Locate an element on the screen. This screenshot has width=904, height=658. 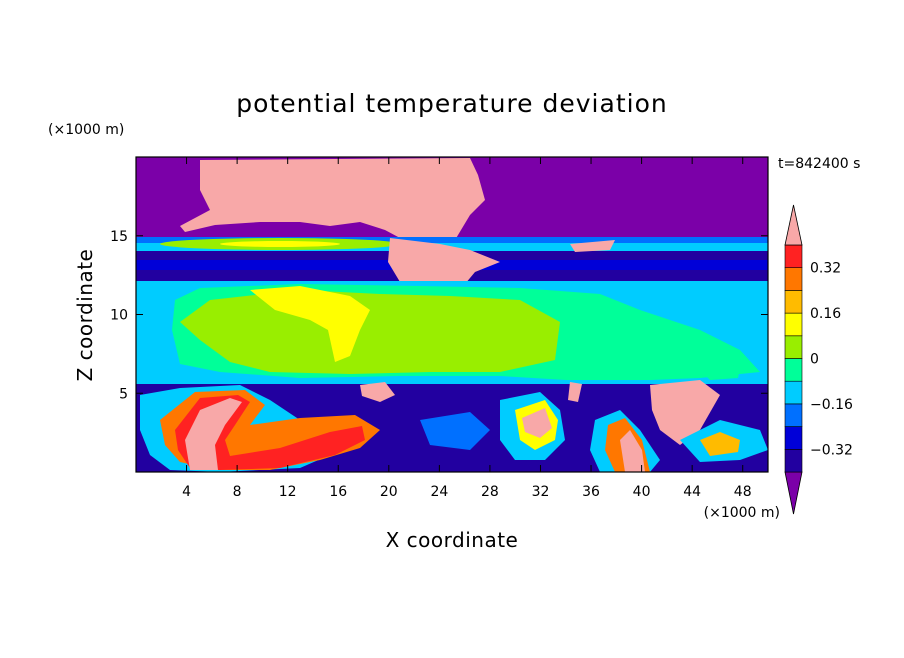
y-tick-label: 10 is located at coordinates (119, 316).